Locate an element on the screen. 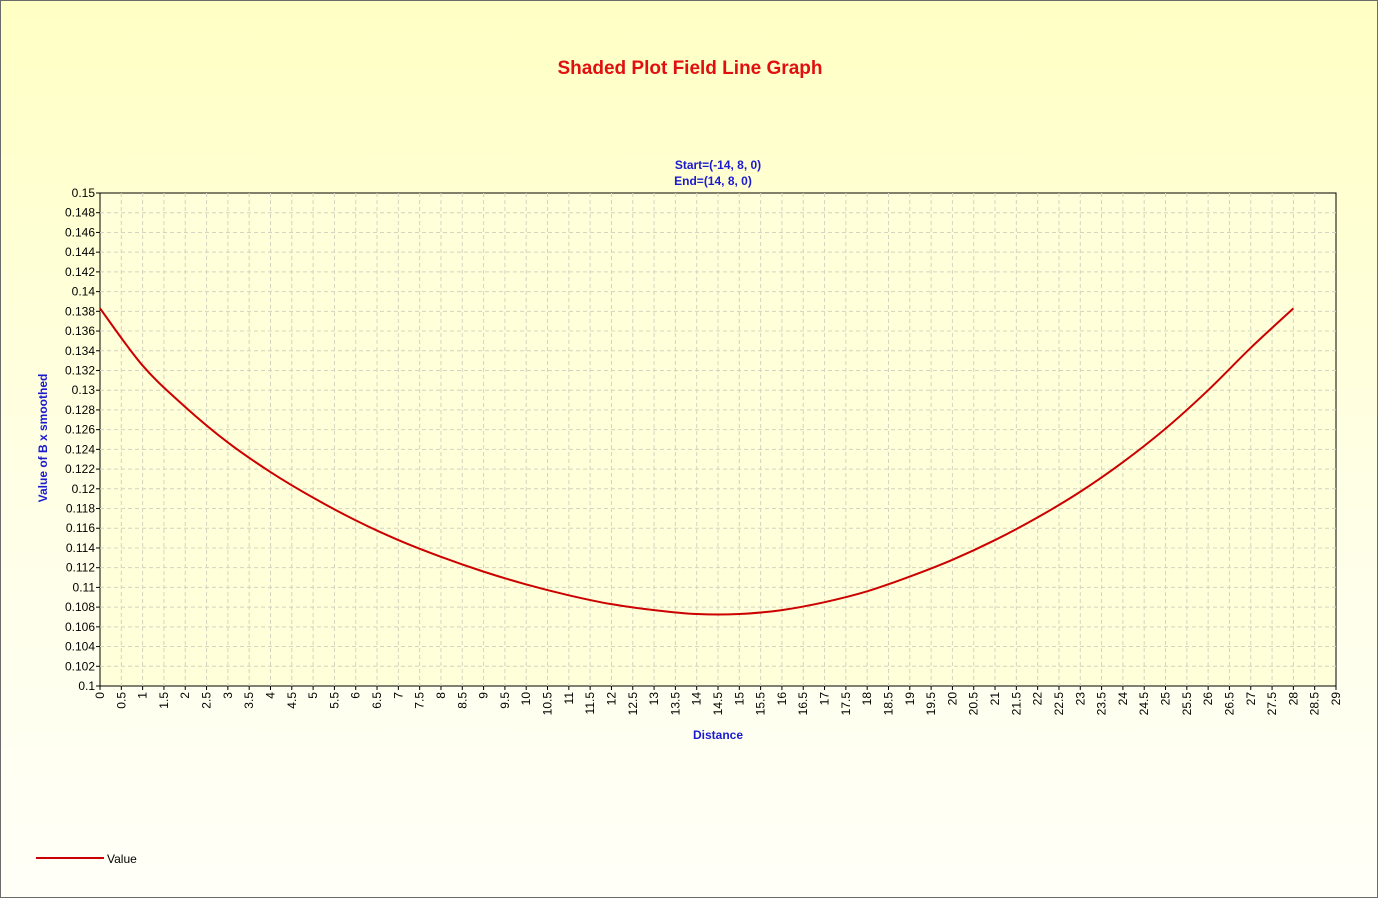 This screenshot has height=898, width=1378. y-tick-label: 0.124 is located at coordinates (80, 449).